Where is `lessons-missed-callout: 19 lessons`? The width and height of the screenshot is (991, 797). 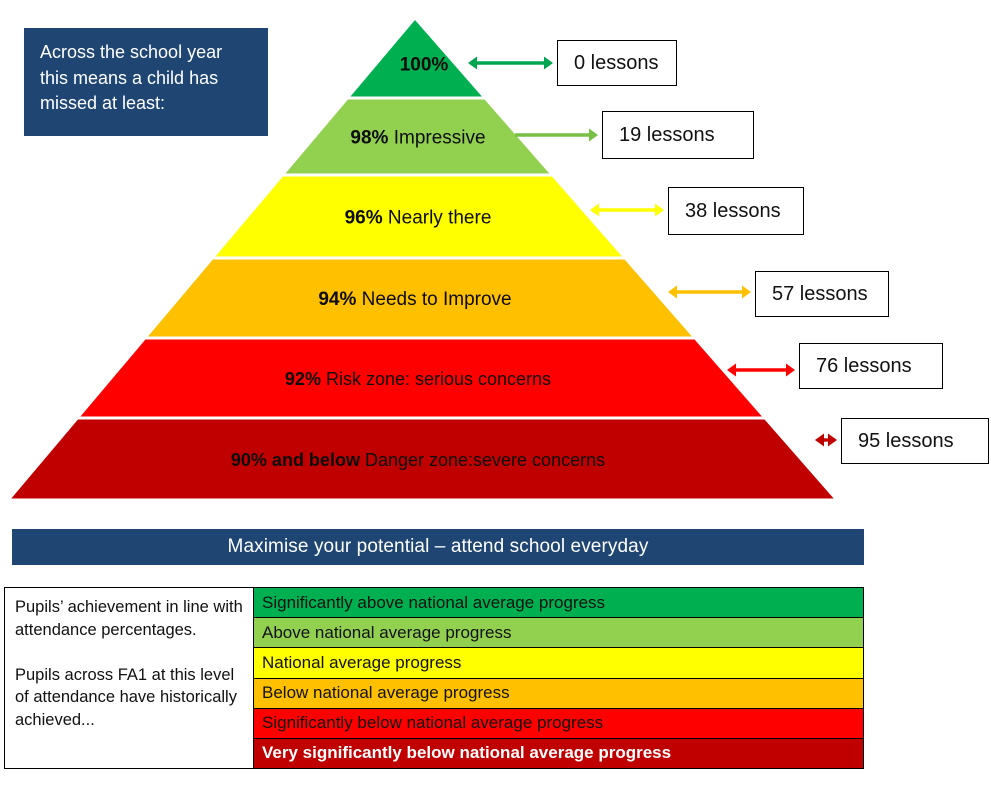 lessons-missed-callout: 19 lessons is located at coordinates (678, 135).